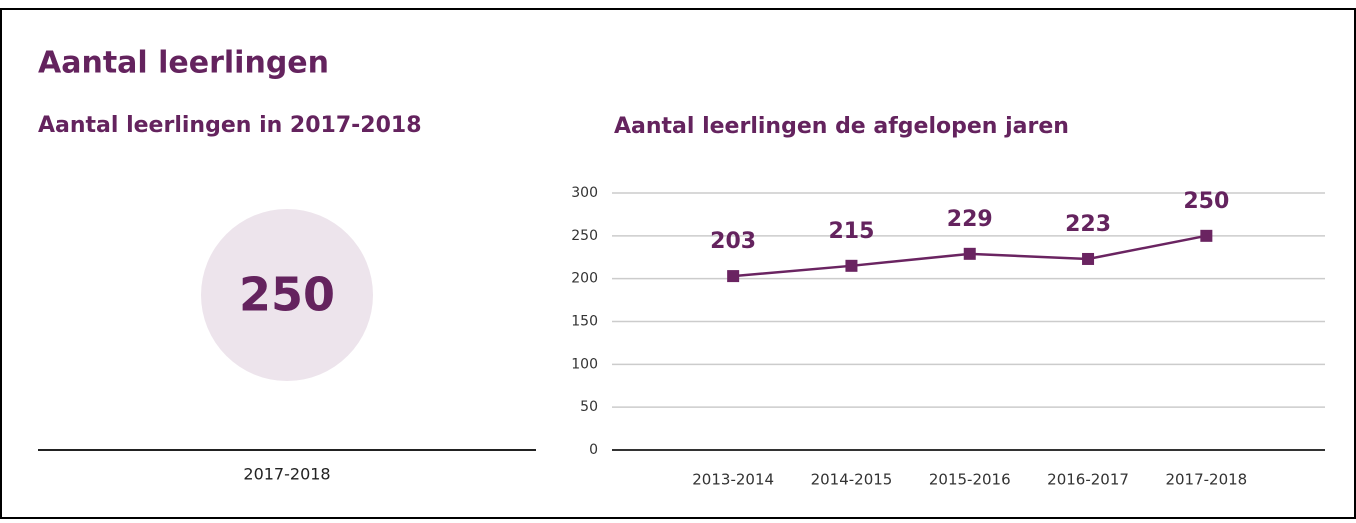 Image resolution: width=1356 pixels, height=523 pixels. I want to click on stat-label: 2017-2018, so click(286, 474).